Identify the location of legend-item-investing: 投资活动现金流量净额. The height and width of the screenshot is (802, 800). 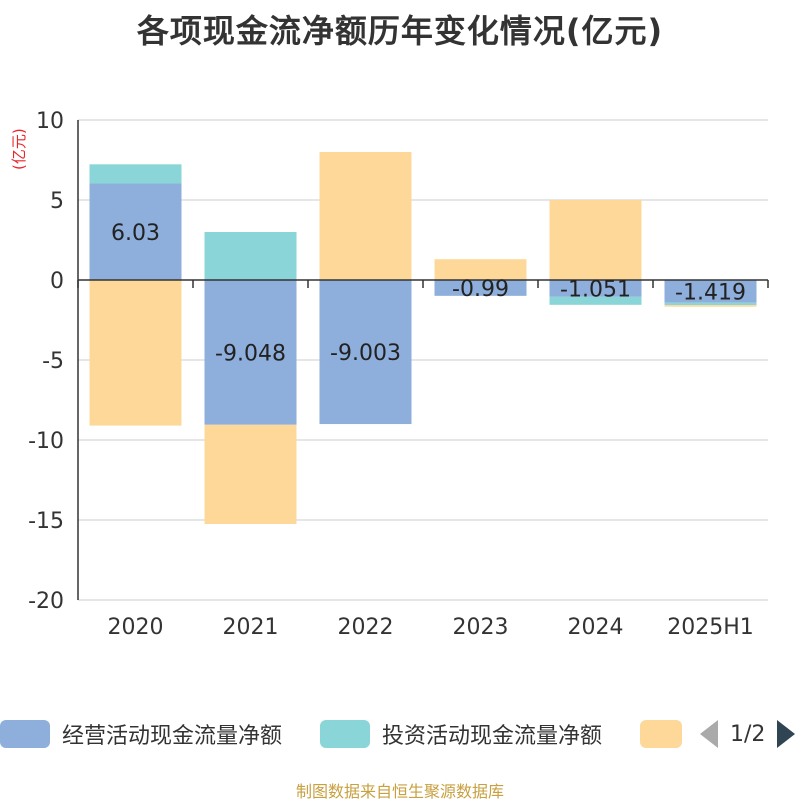
(461, 734).